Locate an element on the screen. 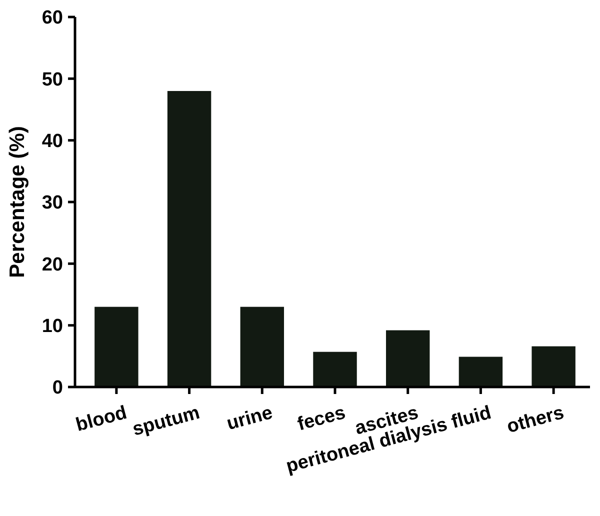 The width and height of the screenshot is (600, 516). x-tick-label: blood is located at coordinates (102, 419).